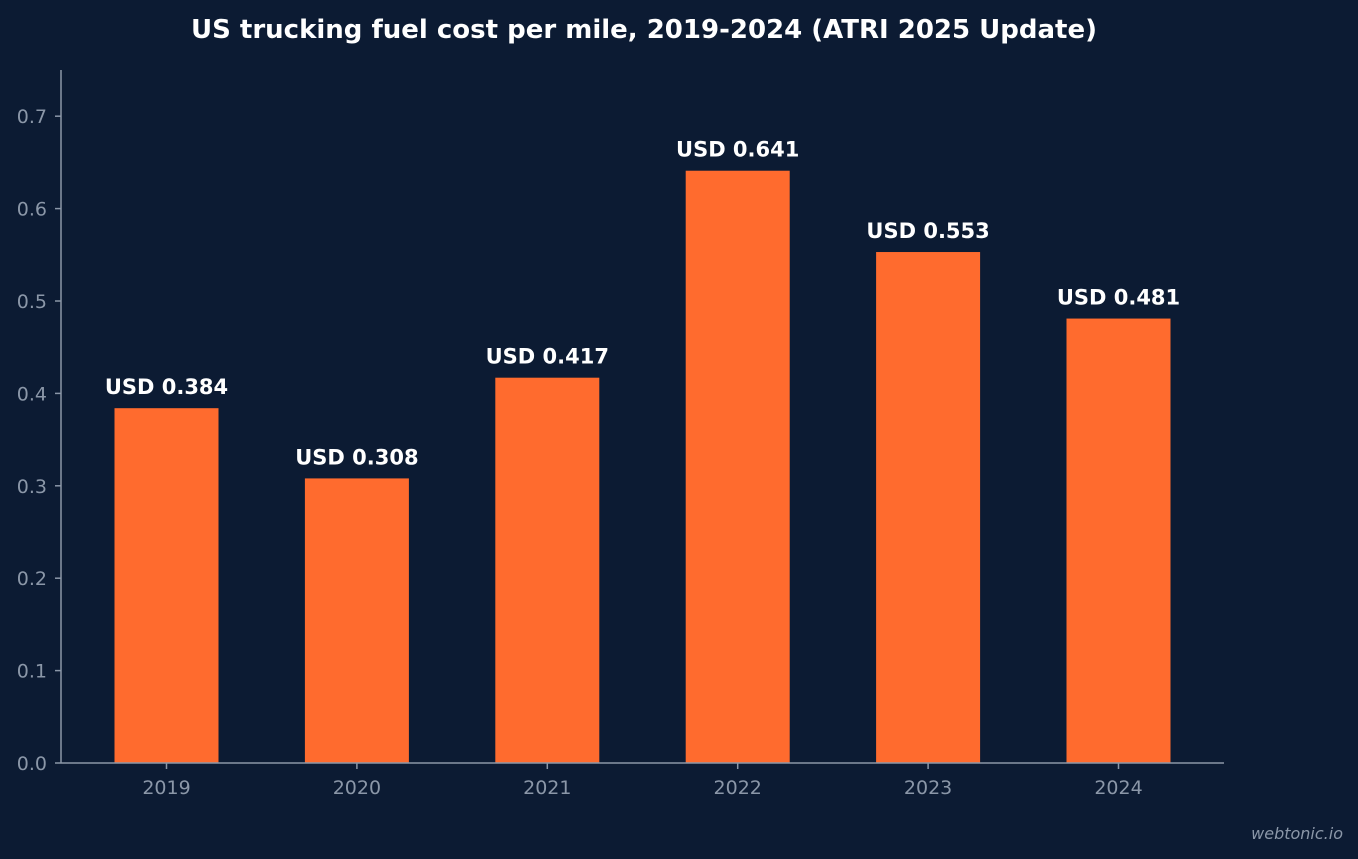 The width and height of the screenshot is (1358, 859). What do you see at coordinates (737, 466) in the screenshot?
I see `bar-2022` at bounding box center [737, 466].